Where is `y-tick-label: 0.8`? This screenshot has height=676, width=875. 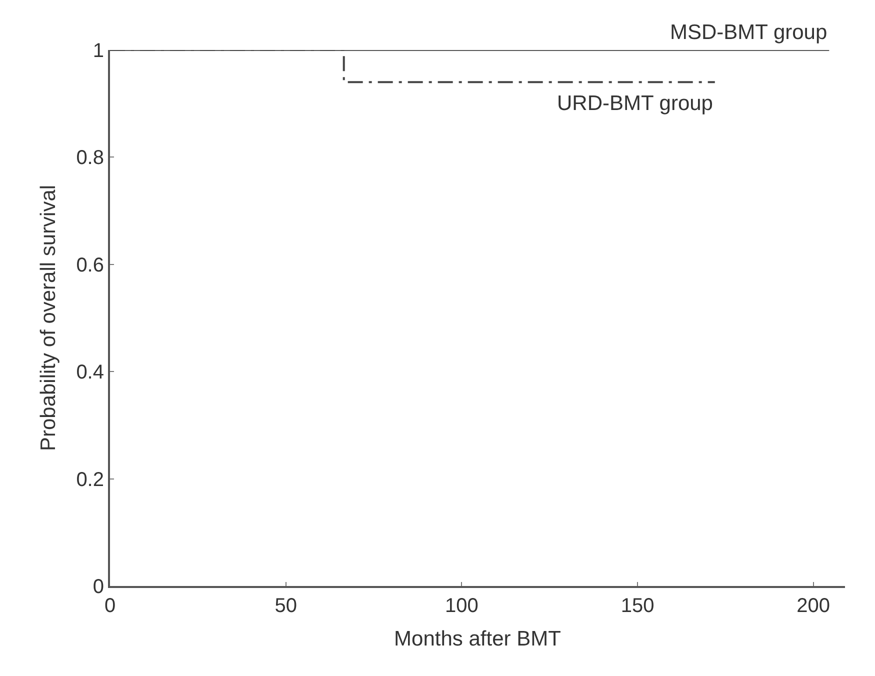
y-tick-label: 0.8 is located at coordinates (90, 158).